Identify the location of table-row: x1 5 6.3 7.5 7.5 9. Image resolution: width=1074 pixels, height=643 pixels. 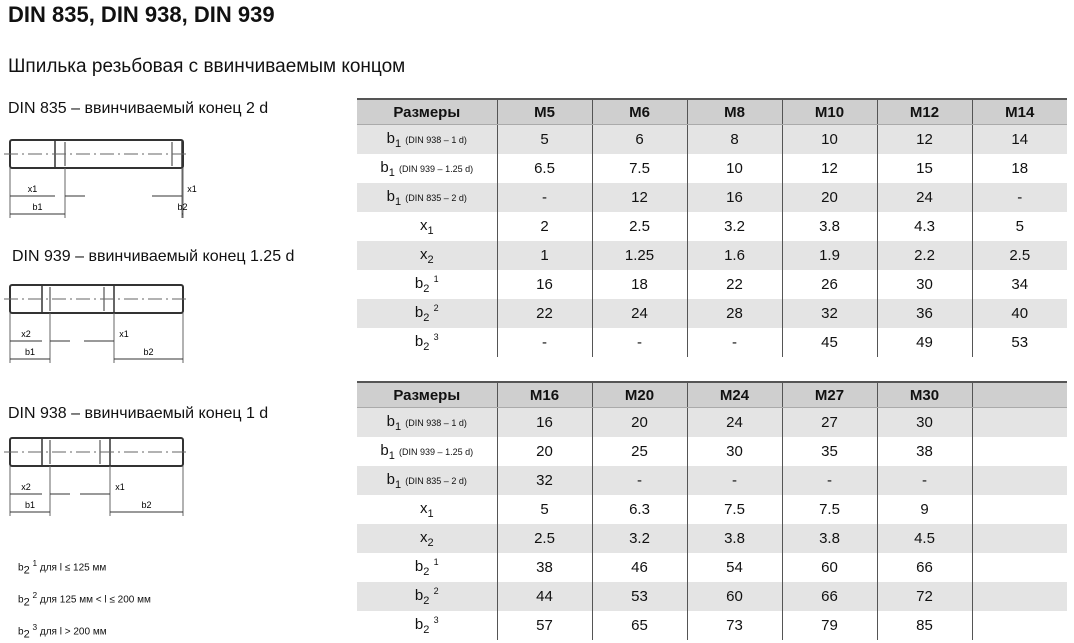
(712, 509).